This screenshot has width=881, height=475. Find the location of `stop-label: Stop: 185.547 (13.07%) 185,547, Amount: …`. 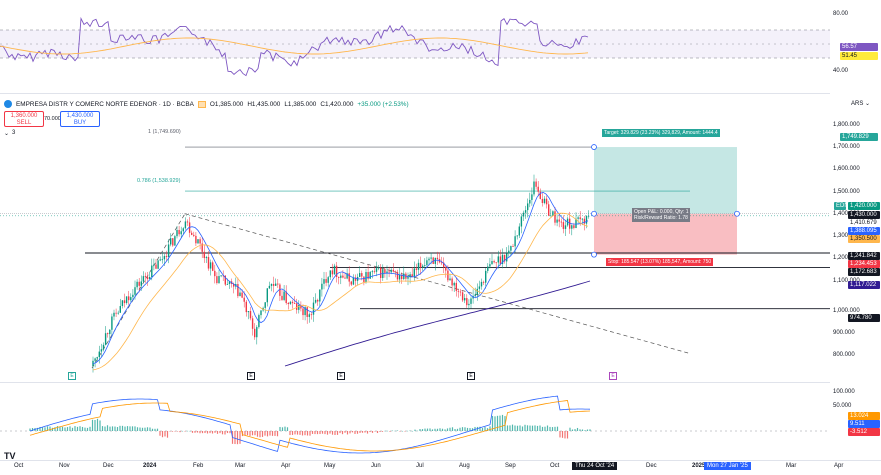

stop-label: Stop: 185.547 (13.07%) 185,547, Amount: … is located at coordinates (660, 262).